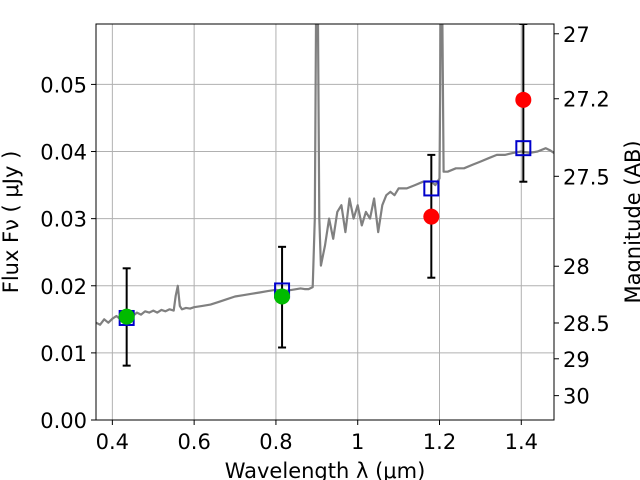 The width and height of the screenshot is (640, 480). I want to click on x-axis-ticks: 0.4 0.6 0.8 1 1.2 1.4, so click(317, 437).